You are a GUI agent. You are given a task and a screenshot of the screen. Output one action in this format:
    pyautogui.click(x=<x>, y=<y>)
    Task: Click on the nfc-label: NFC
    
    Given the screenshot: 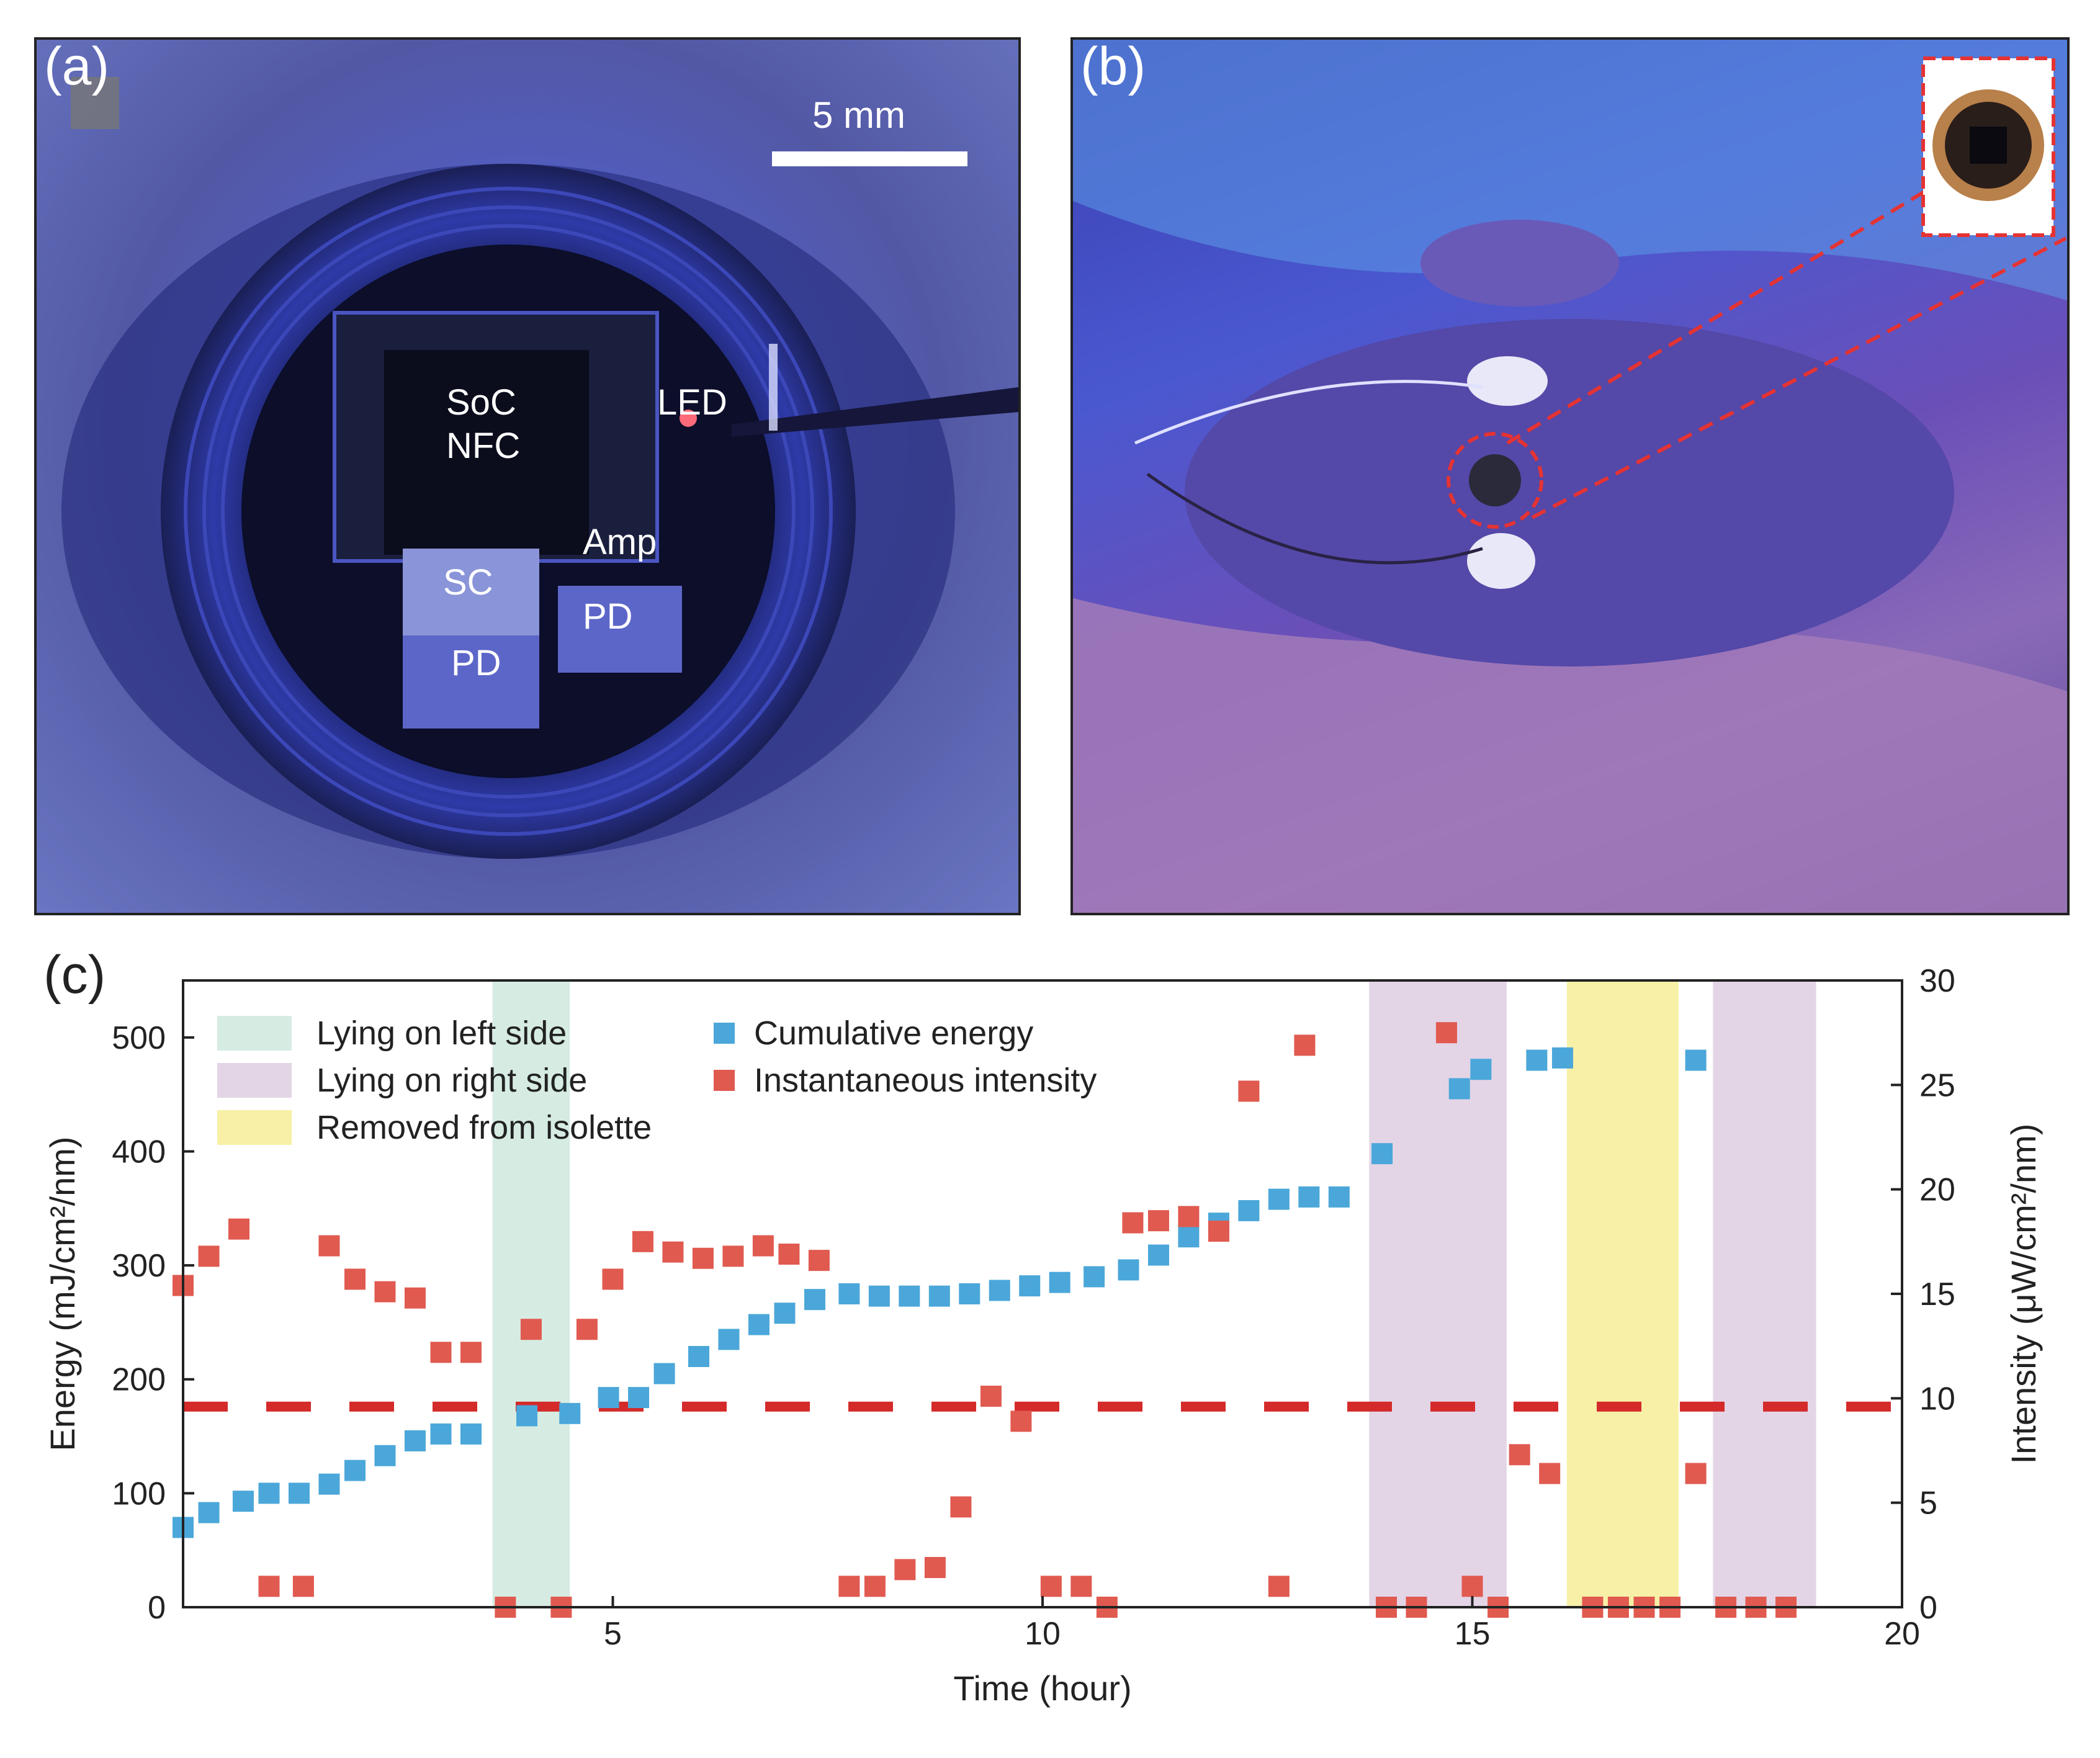 What is the action you would take?
    pyautogui.click(x=483, y=446)
    